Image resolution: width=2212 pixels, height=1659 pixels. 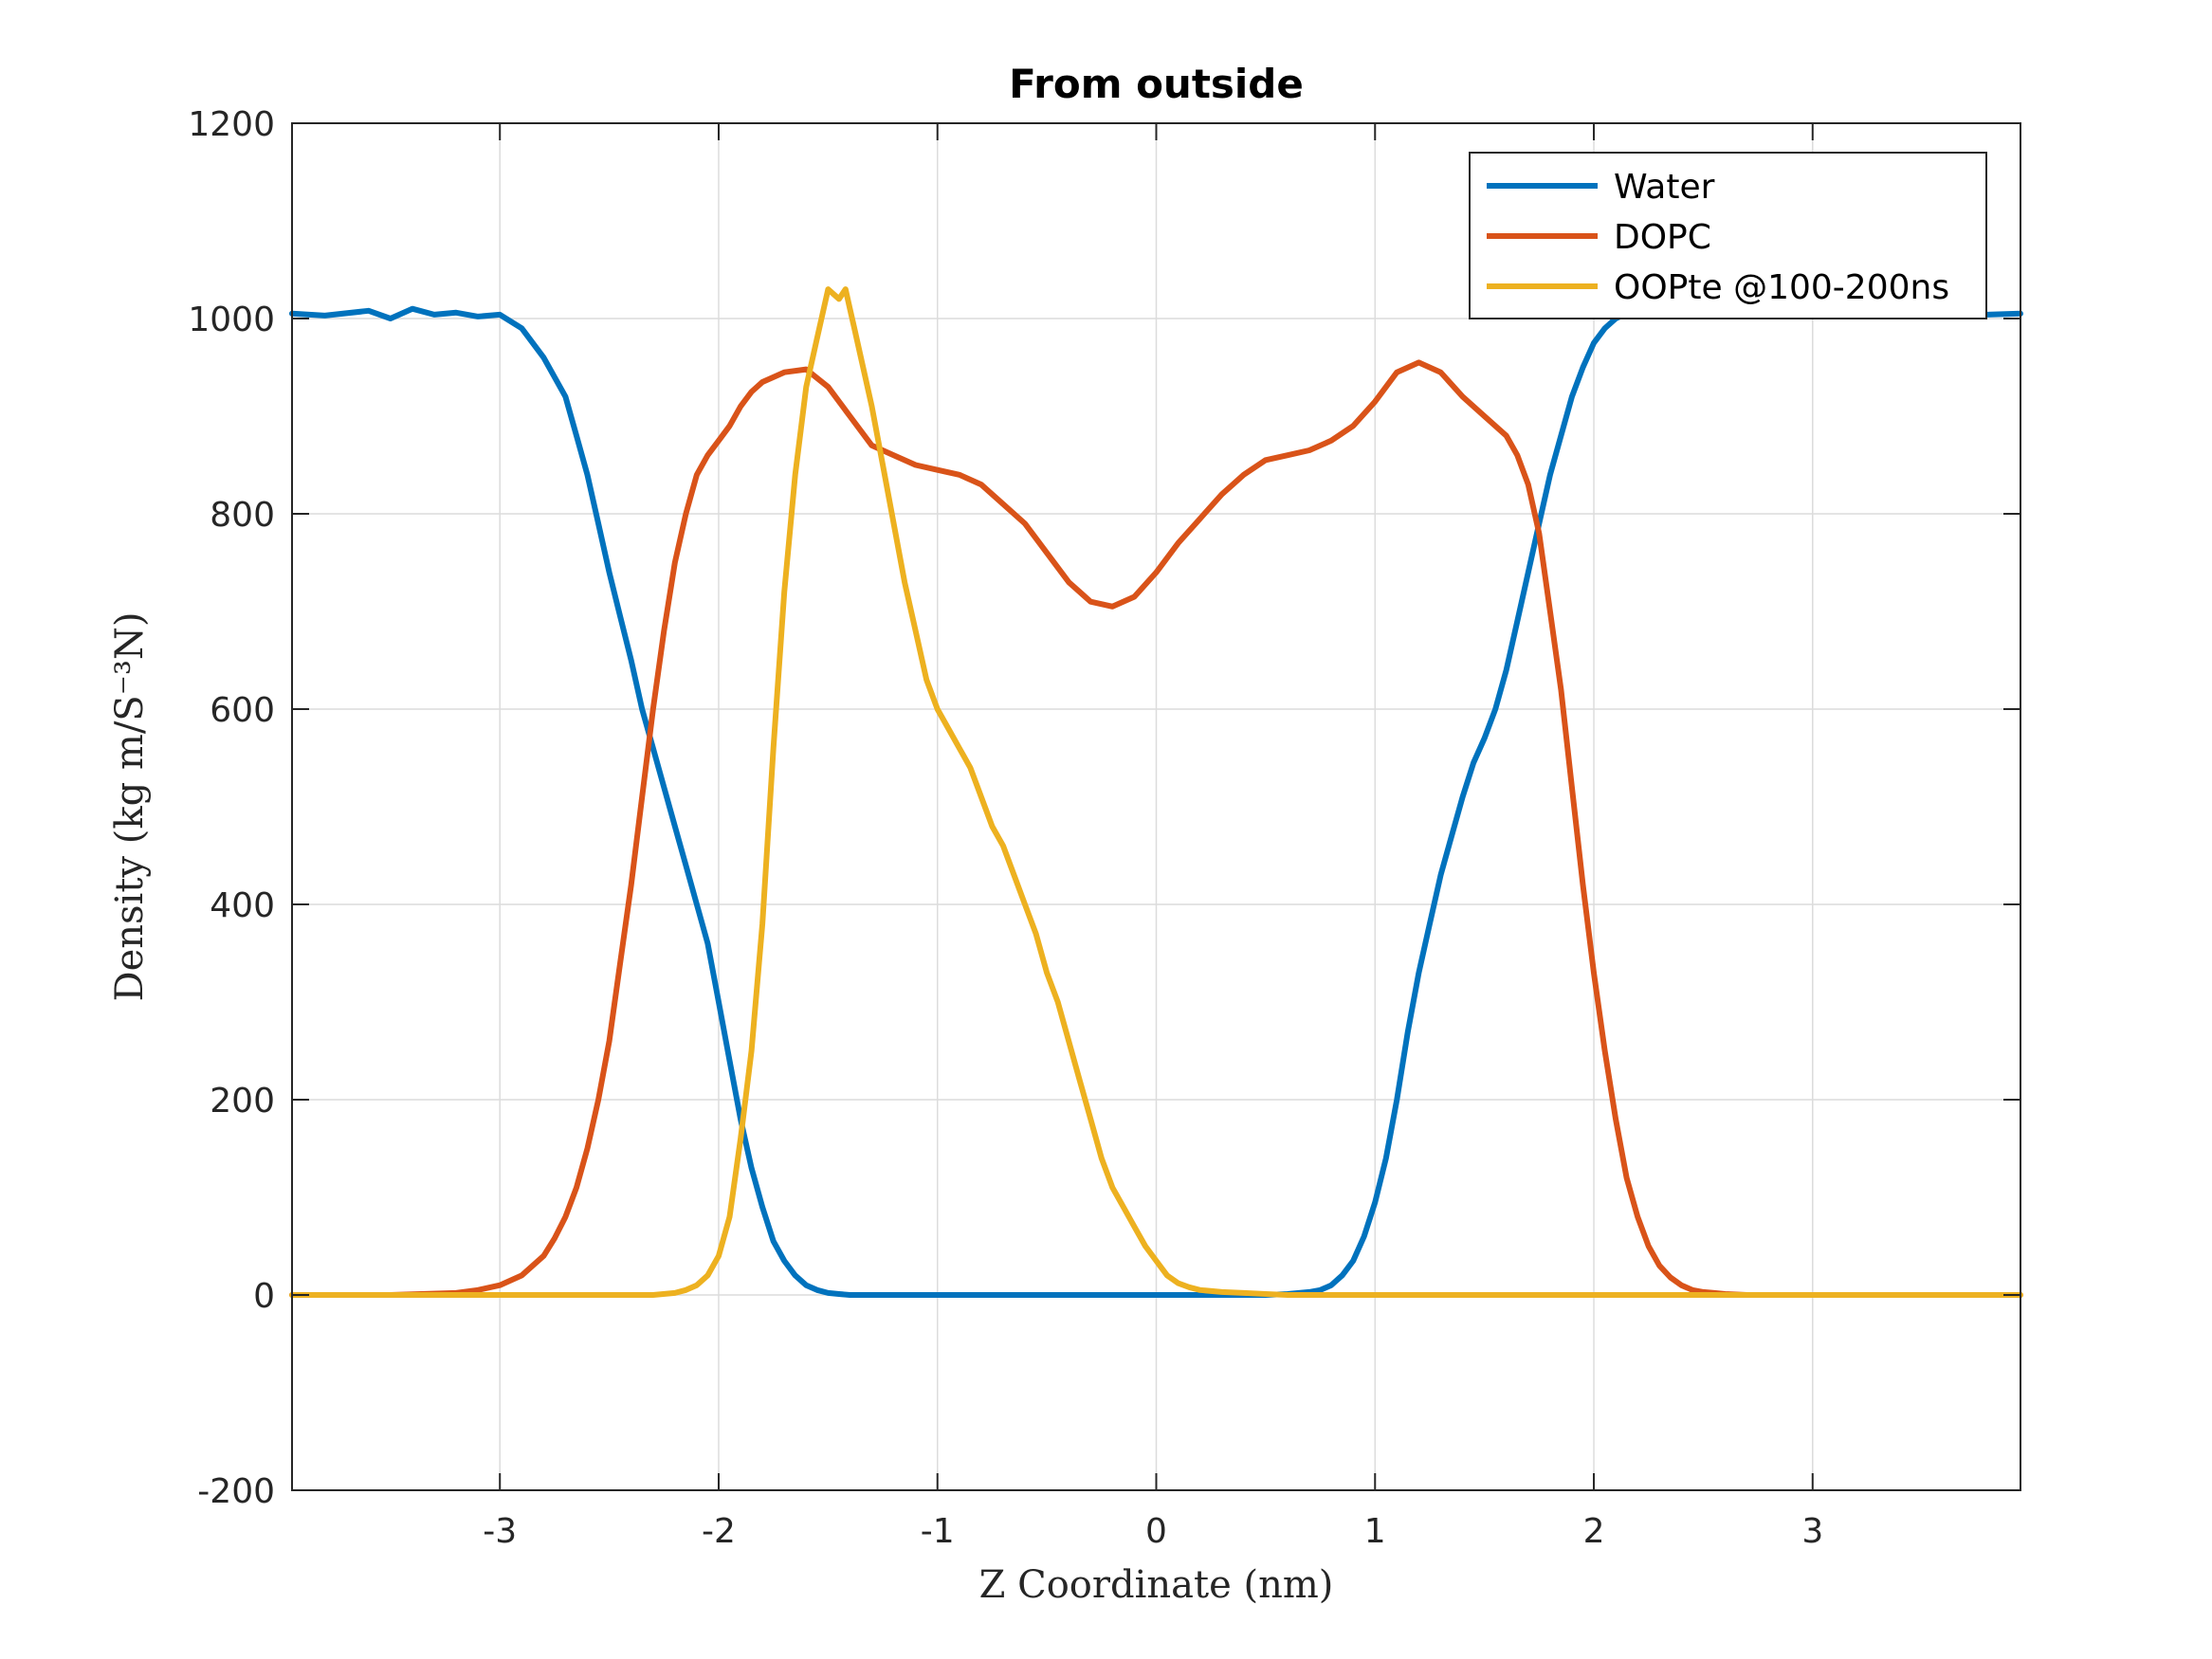 What do you see at coordinates (1662, 237) in the screenshot?
I see `legend-label-dopc: DOPC` at bounding box center [1662, 237].